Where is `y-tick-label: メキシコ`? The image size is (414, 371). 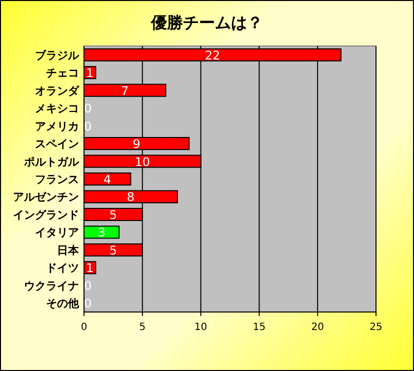 y-tick-label: メキシコ is located at coordinates (57, 109).